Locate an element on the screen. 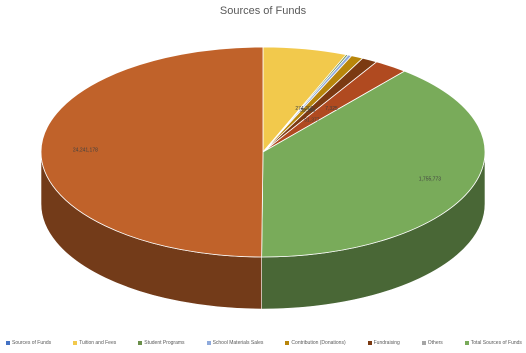 This screenshot has height=353, width=526. legend-item-5: Fundraising is located at coordinates (383, 343).